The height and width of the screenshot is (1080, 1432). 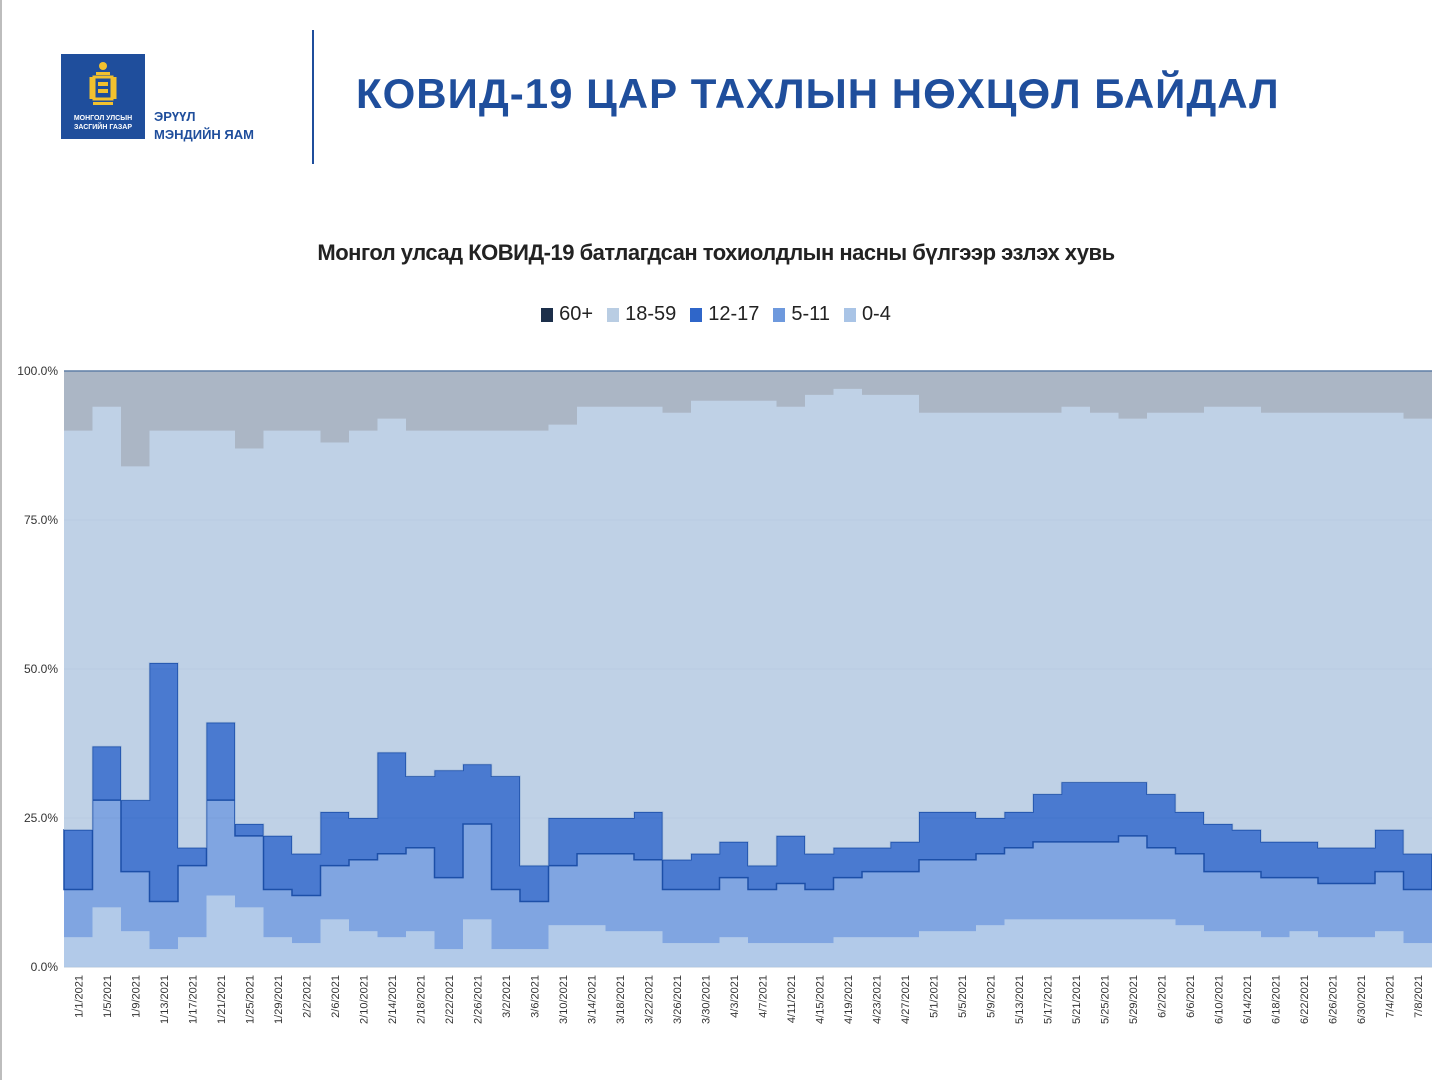 What do you see at coordinates (649, 999) in the screenshot?
I see `x-tick-label: 3/22/2021` at bounding box center [649, 999].